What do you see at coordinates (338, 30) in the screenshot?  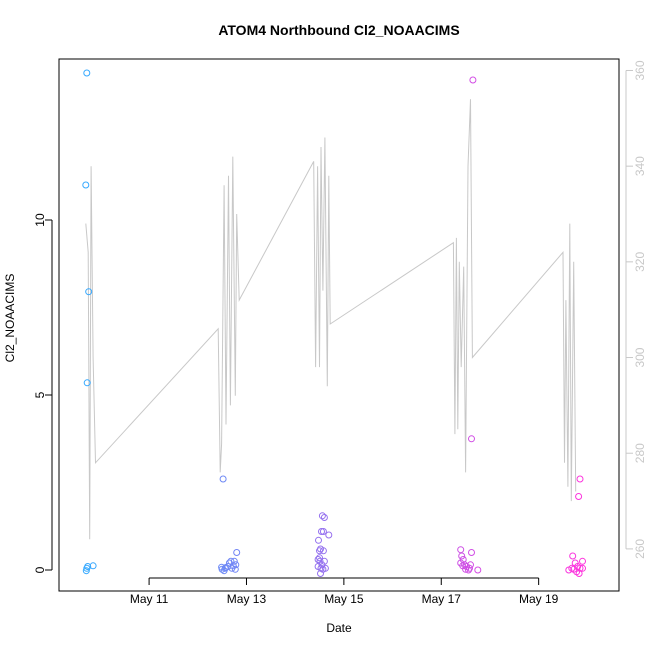 I see `chart-title: ATOM4 Northbound Cl2_NOAACIMS` at bounding box center [338, 30].